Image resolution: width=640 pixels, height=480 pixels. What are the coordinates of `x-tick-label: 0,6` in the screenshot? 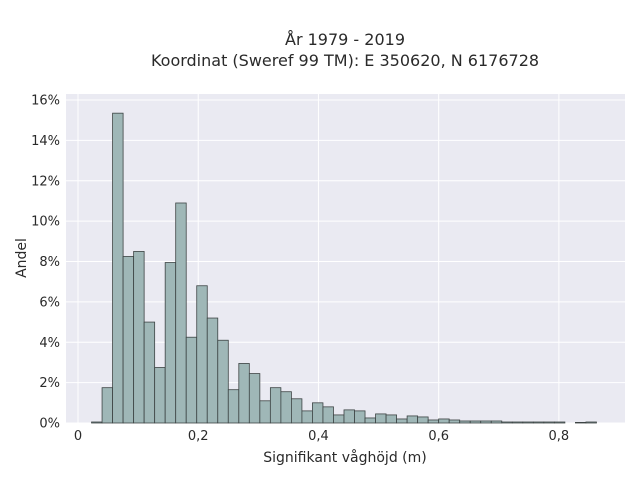 It's located at (438, 436).